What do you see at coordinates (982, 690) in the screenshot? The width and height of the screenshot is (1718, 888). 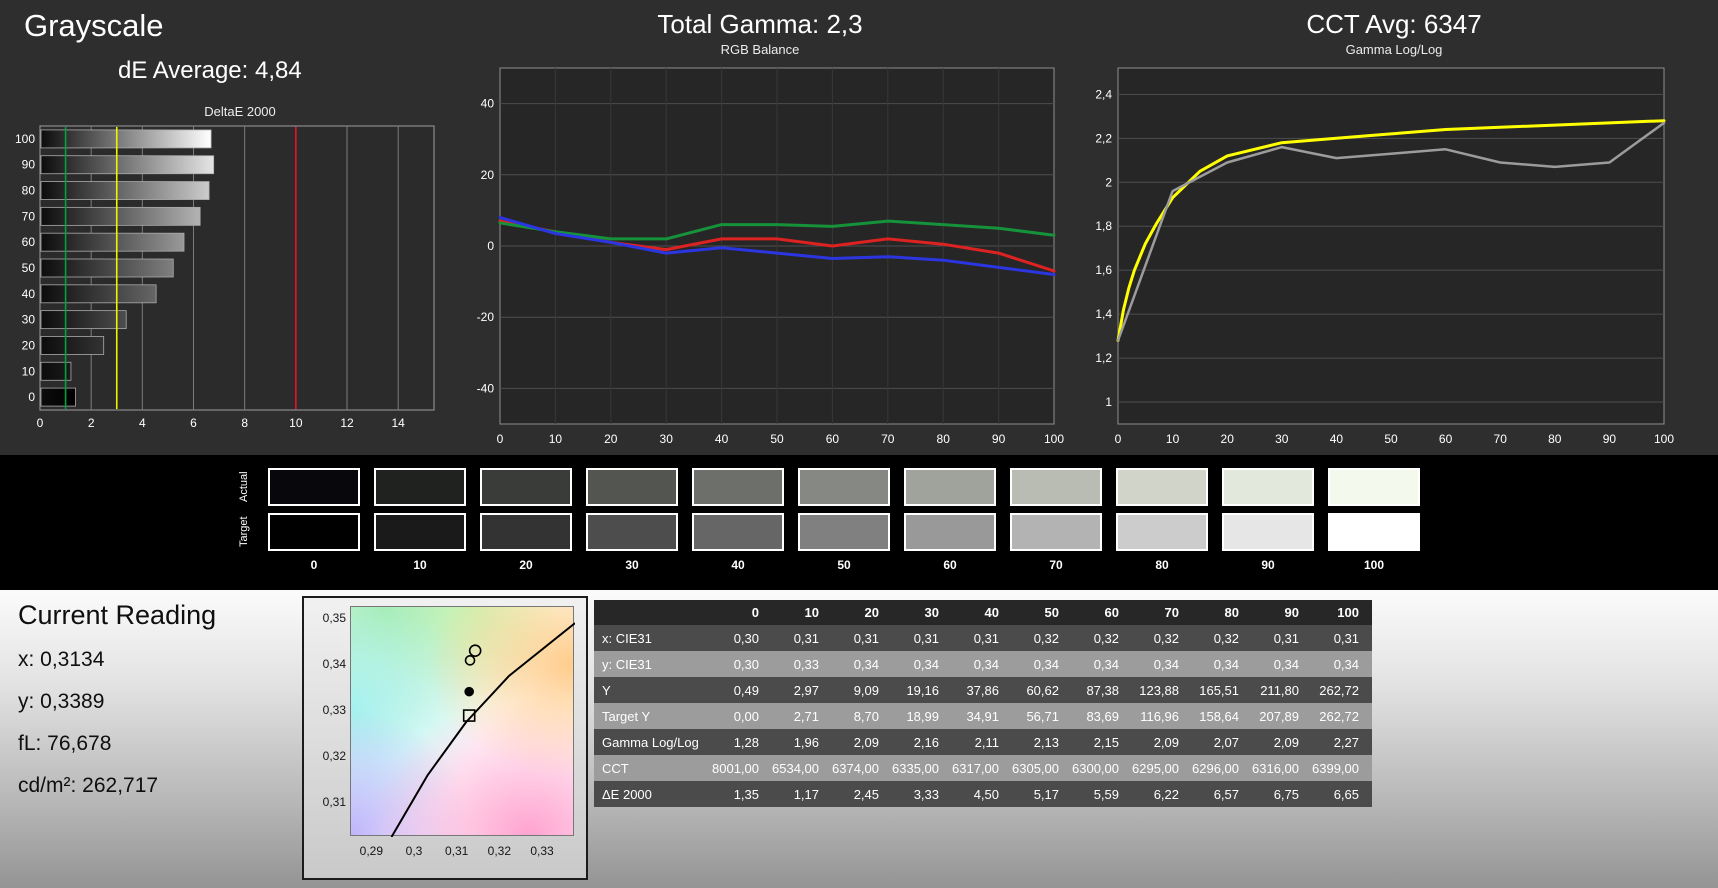 I see `table-cell: 37,86` at bounding box center [982, 690].